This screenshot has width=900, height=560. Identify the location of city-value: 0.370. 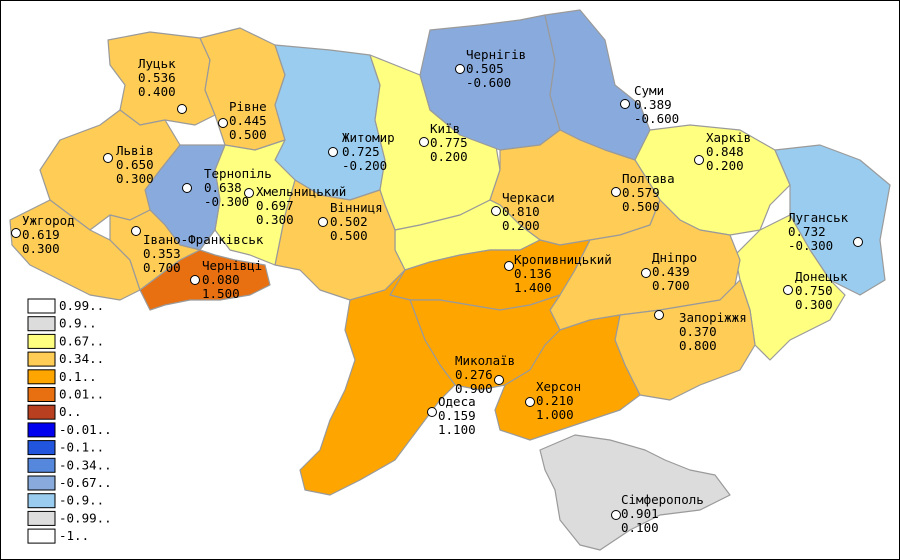
(698, 331).